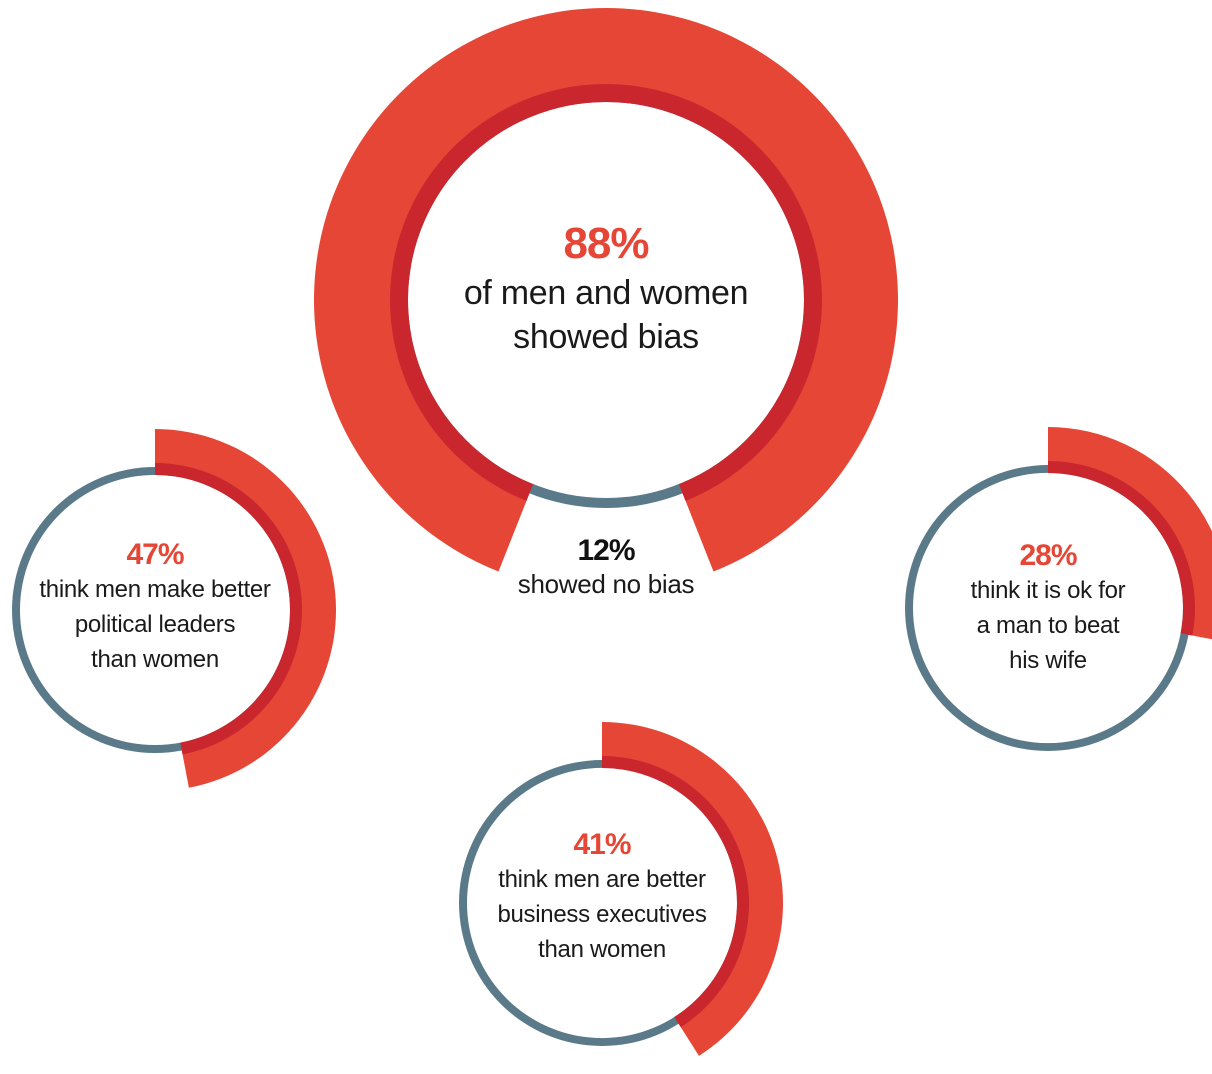 The image size is (1212, 1074). I want to click on wife-percent: 28%, so click(1048, 555).